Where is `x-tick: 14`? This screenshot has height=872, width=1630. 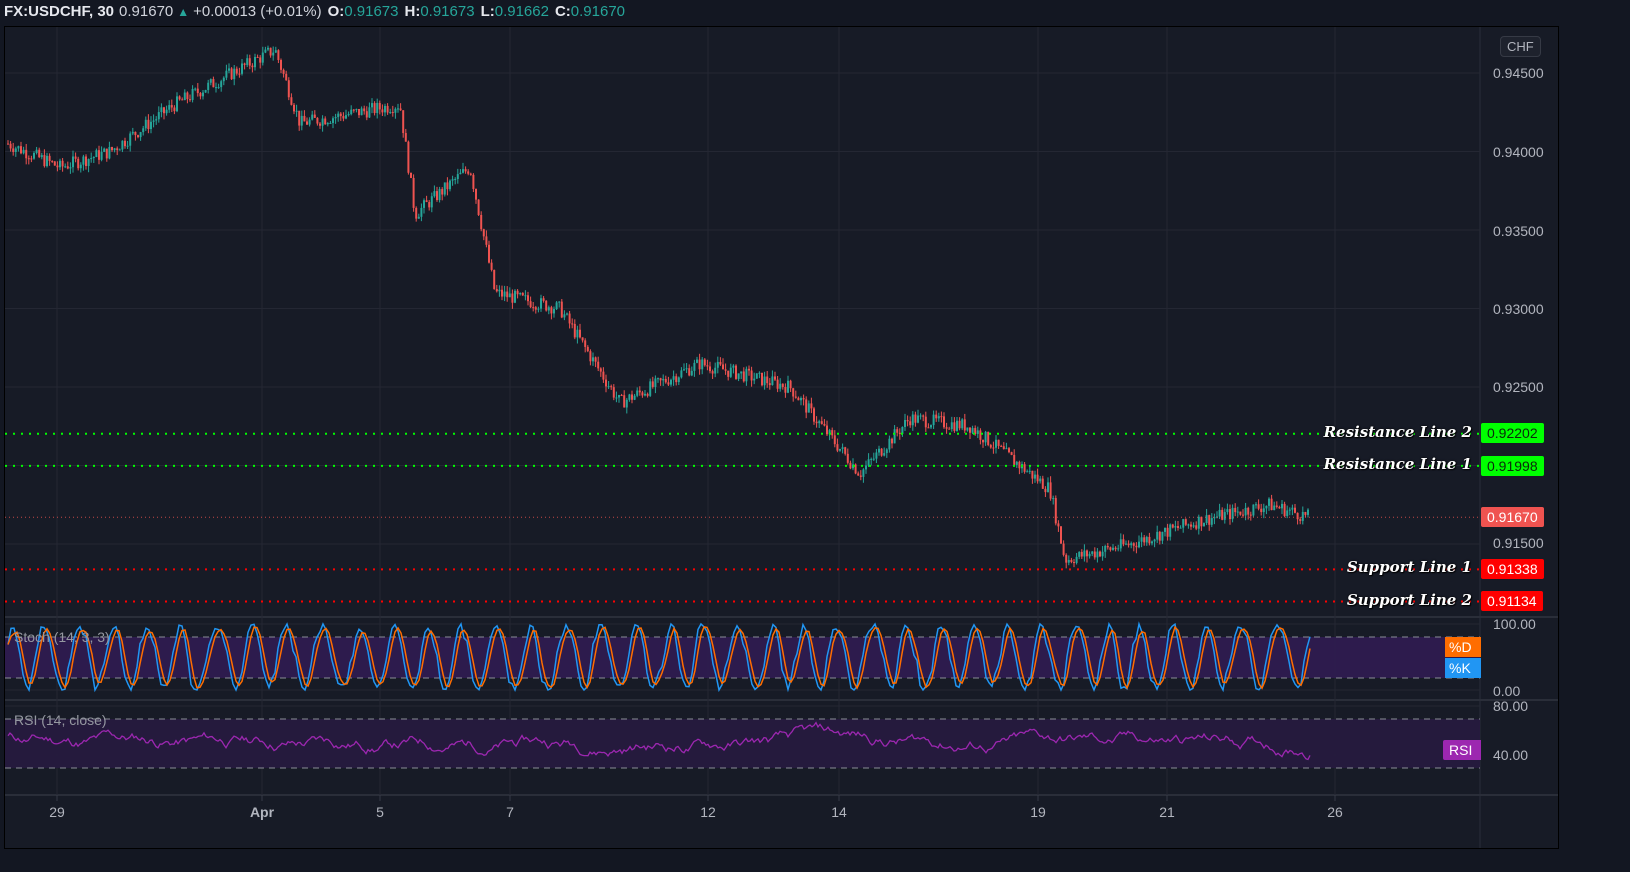
x-tick: 14 is located at coordinates (839, 812).